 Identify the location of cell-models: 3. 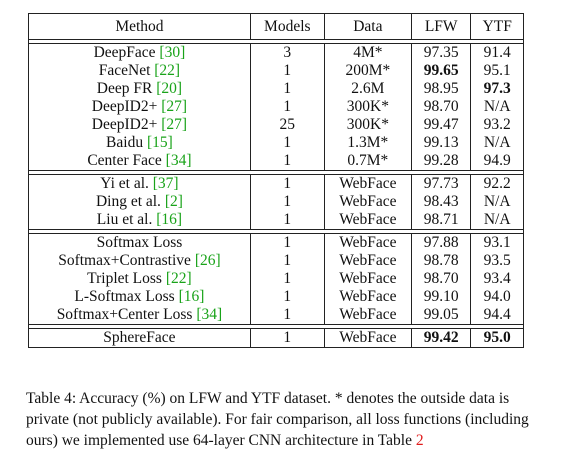
(287, 52).